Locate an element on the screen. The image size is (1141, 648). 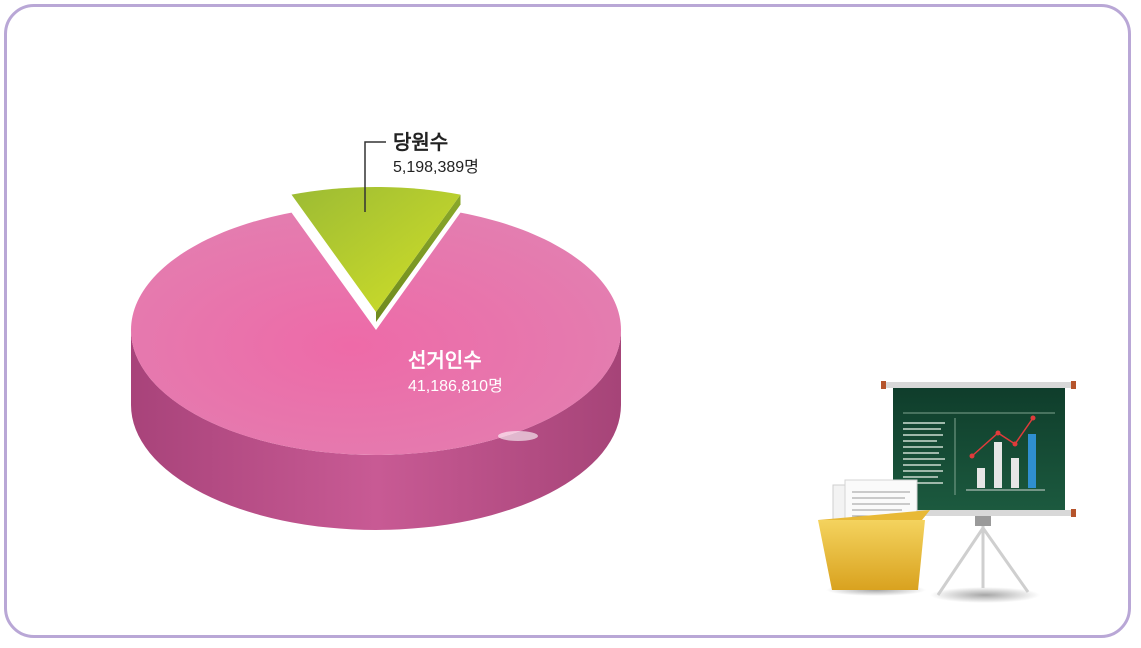
pie-slice-당원수-side is located at coordinates (418, 258).